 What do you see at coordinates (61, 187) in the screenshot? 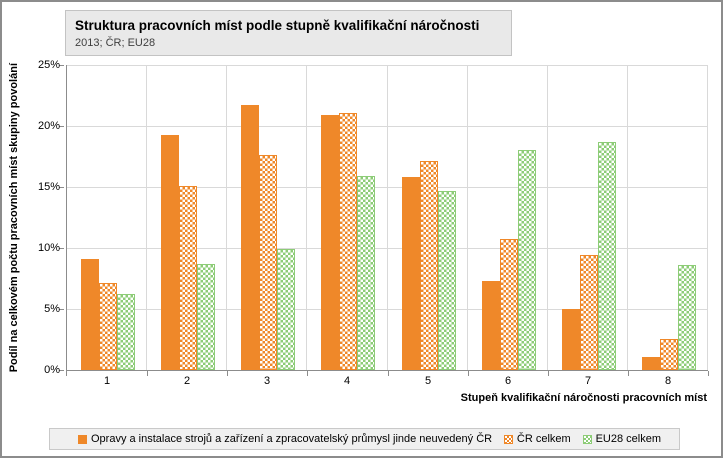
I see `y-tick-15%` at bounding box center [61, 187].